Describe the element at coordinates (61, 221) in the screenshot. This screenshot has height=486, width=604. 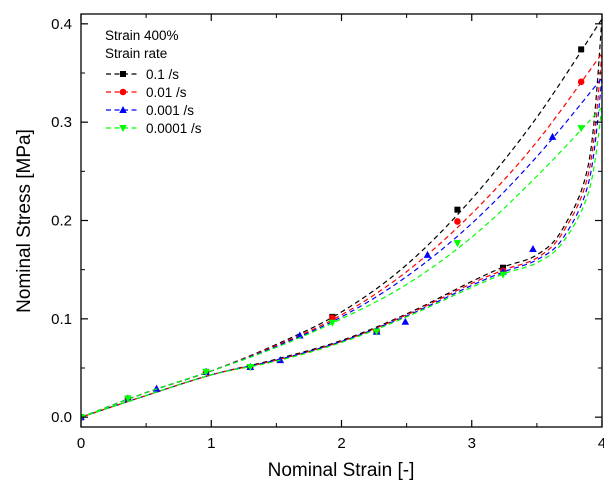
I see `y-tick-label-2: 0.2` at that location.